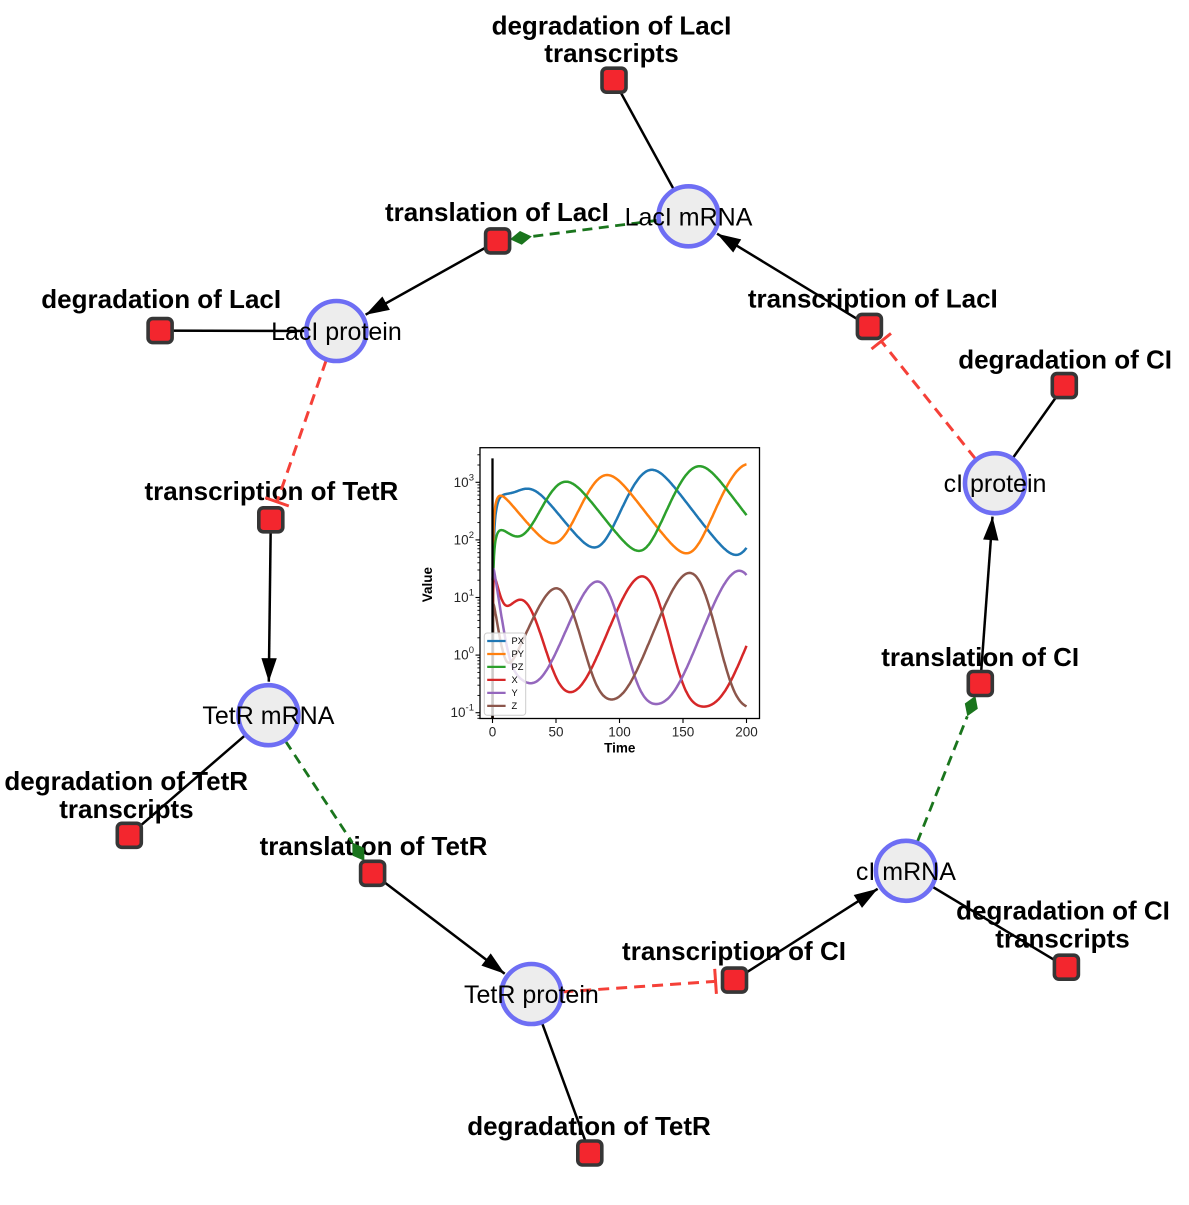 The height and width of the screenshot is (1205, 1189). Describe the element at coordinates (427, 584) in the screenshot. I see `svg-text: Value` at that location.